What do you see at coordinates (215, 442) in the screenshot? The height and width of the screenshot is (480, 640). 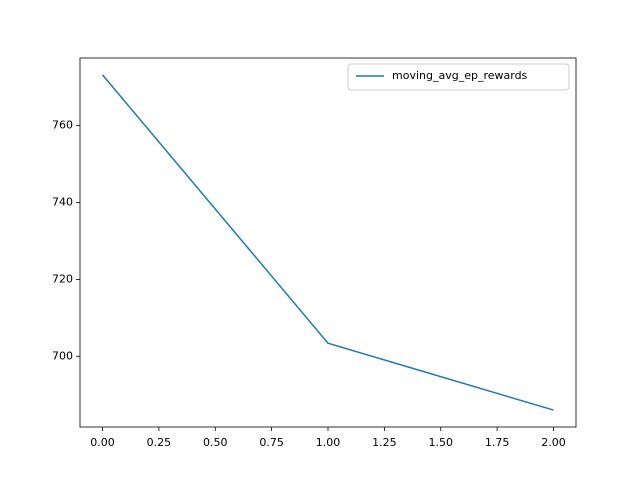 I see `x-tick-label: 0.50` at bounding box center [215, 442].